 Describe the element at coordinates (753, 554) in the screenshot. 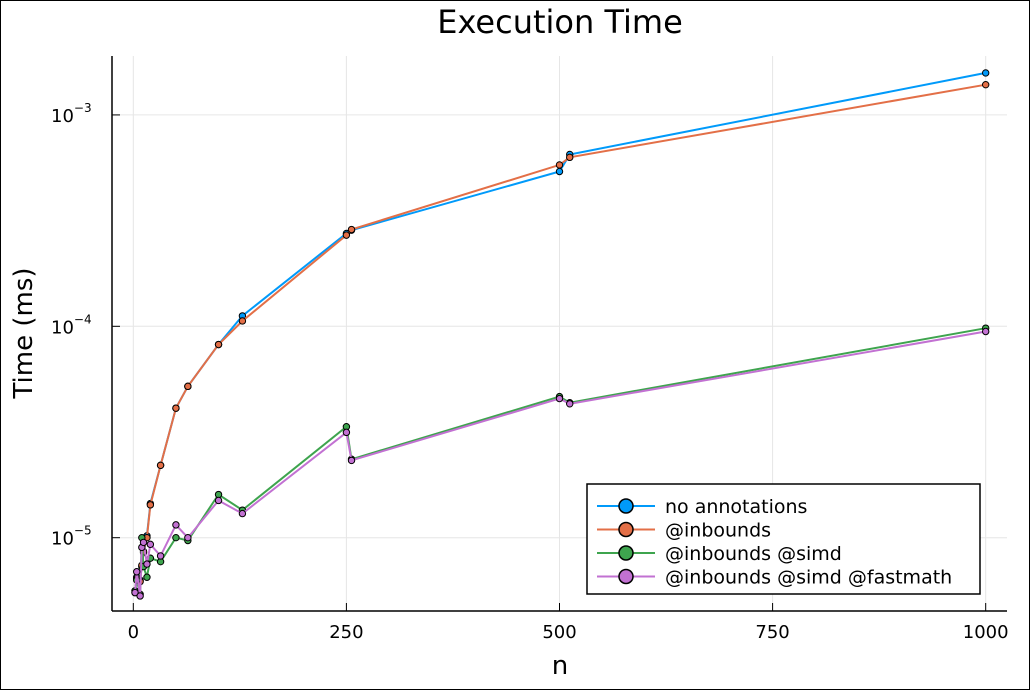

I see `legend-label: @inbounds @simd` at that location.